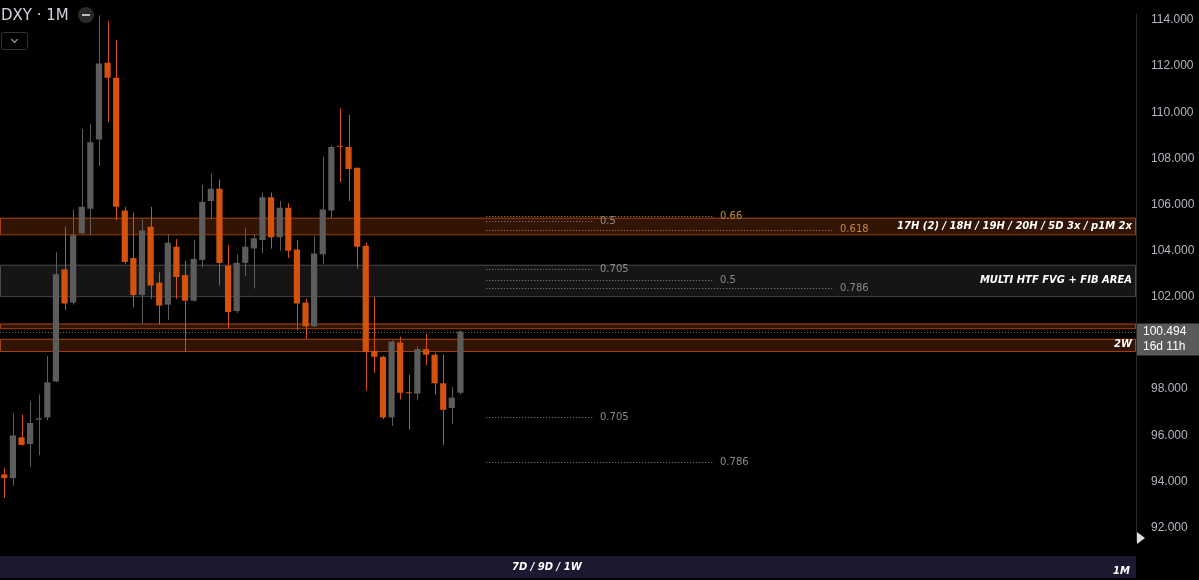 The width and height of the screenshot is (1199, 580). What do you see at coordinates (1172, 111) in the screenshot?
I see `y-tick-label: 110.000` at bounding box center [1172, 111].